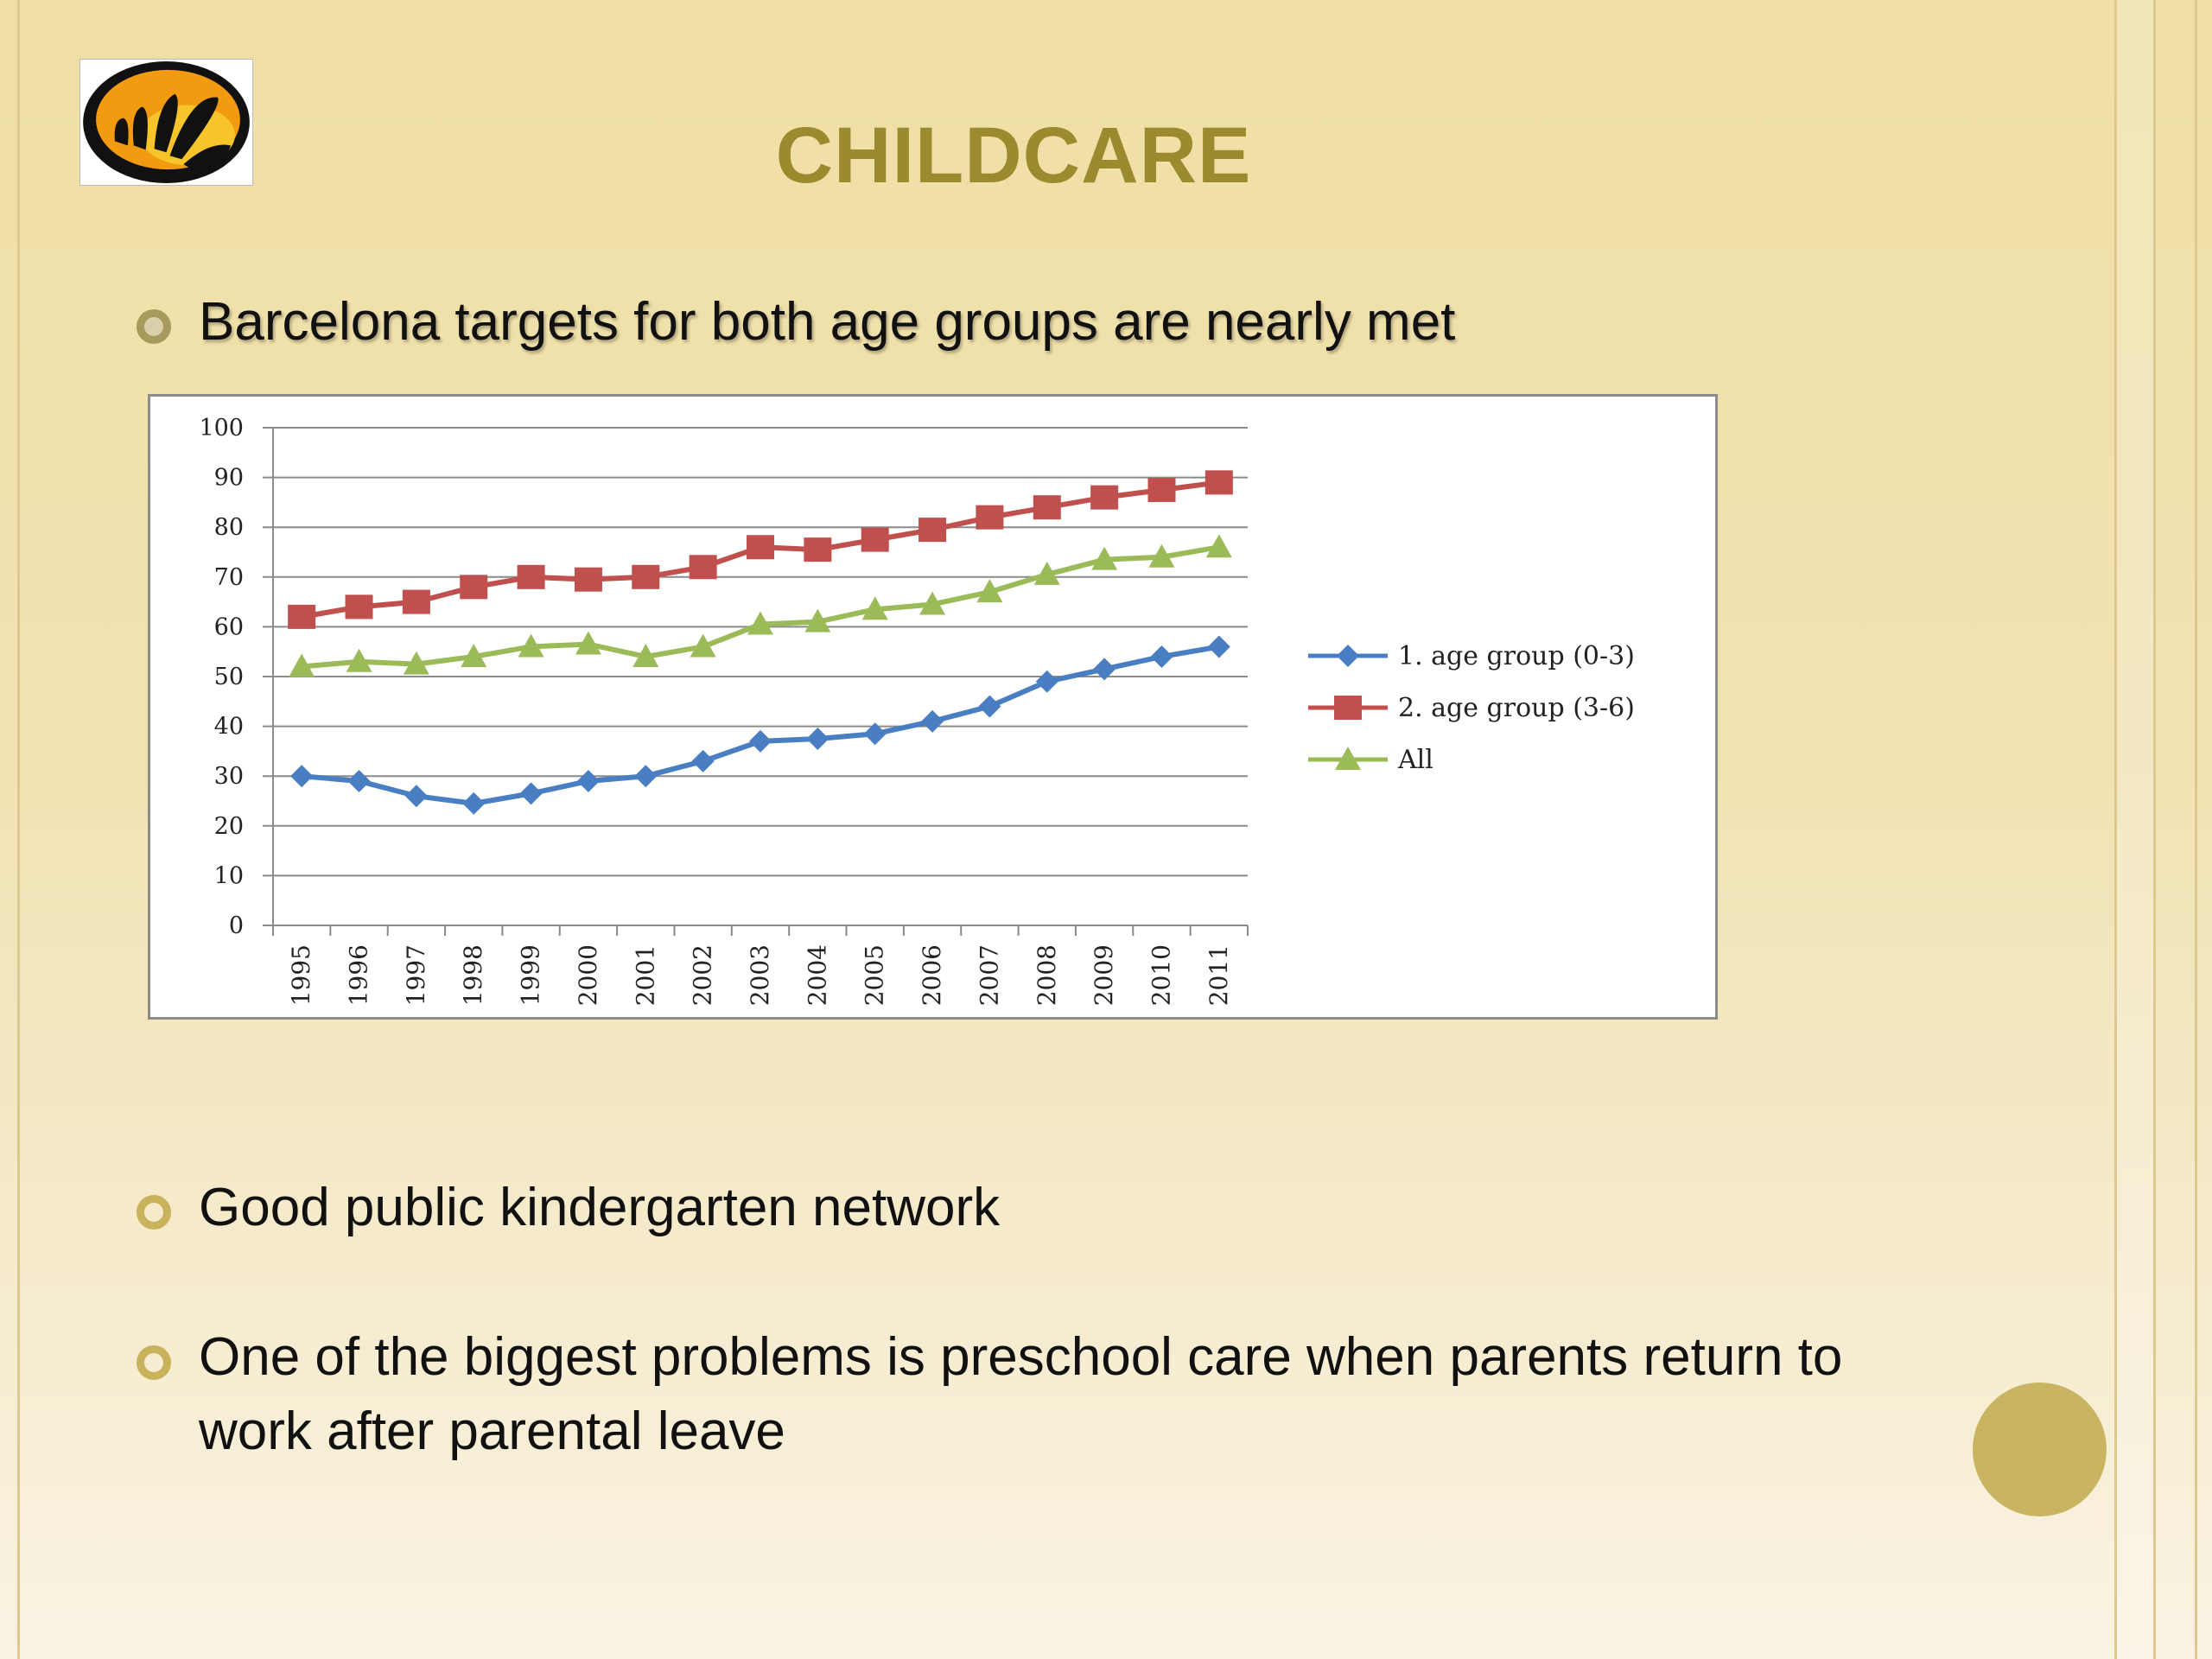  I want to click on y-tick-label: 90, so click(229, 478).